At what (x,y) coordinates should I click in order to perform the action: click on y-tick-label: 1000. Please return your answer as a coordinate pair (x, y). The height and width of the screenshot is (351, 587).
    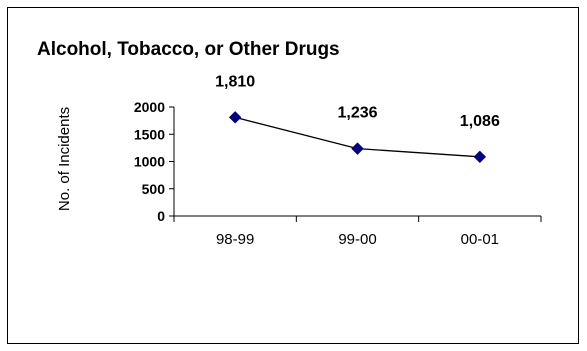
    Looking at the image, I should click on (149, 162).